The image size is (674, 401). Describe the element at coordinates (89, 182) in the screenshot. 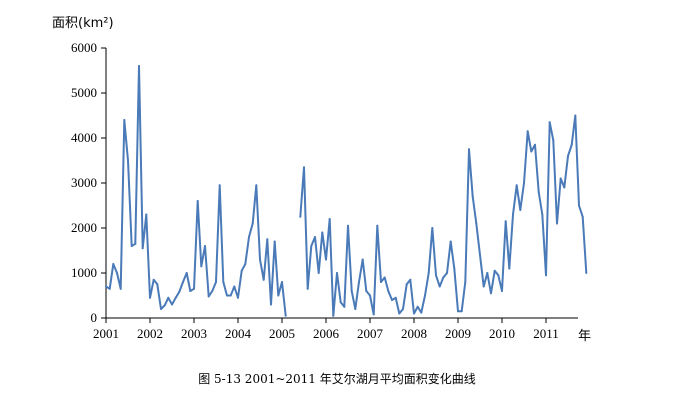

I see `y-axis: 0 1000 2000 3000 4000 5000 6000` at that location.